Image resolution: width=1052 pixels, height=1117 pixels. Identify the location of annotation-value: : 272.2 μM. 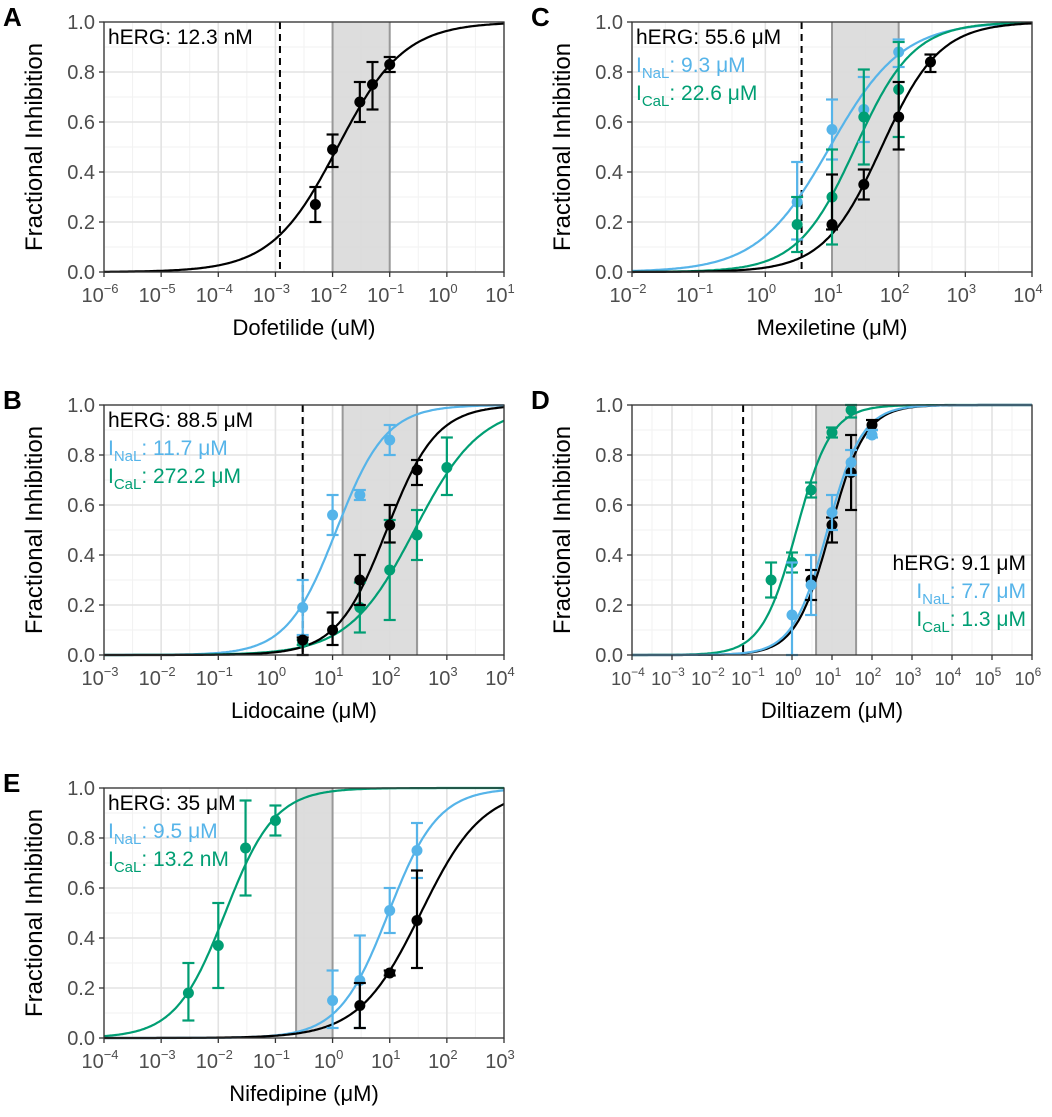
(191, 476).